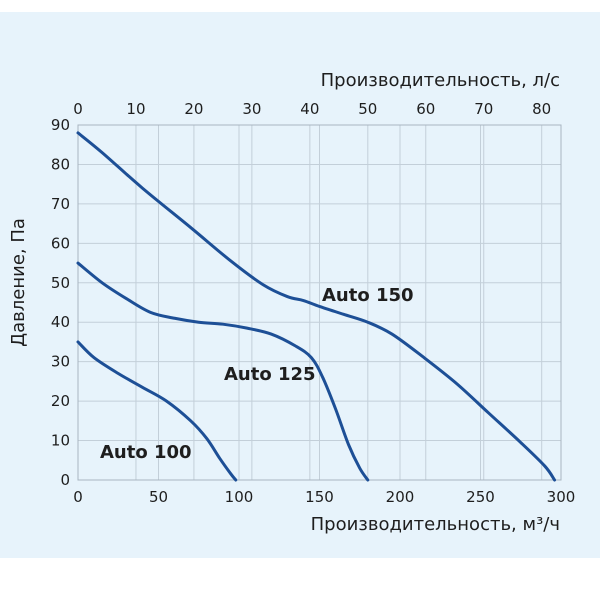 This screenshot has height=604, width=600. I want to click on x2-tick-label: 30, so click(251, 109).